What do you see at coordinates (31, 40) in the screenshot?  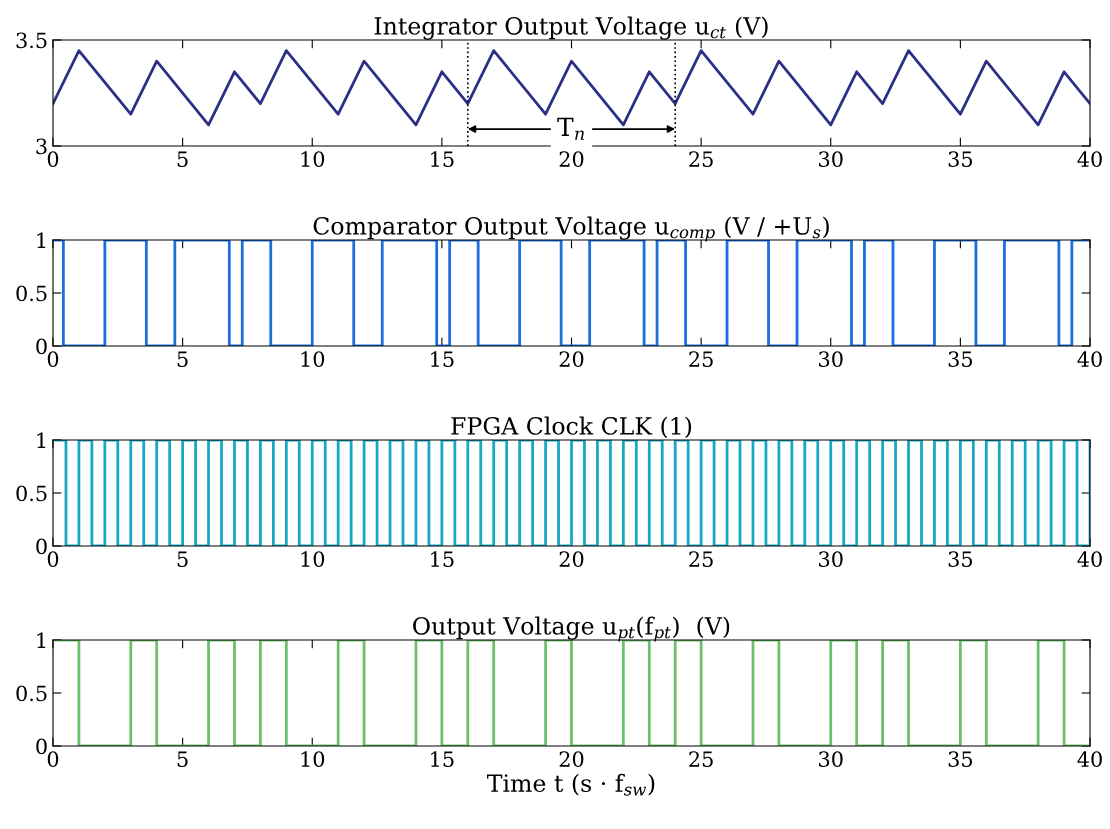 I see `y-tick-label: 3.5` at bounding box center [31, 40].